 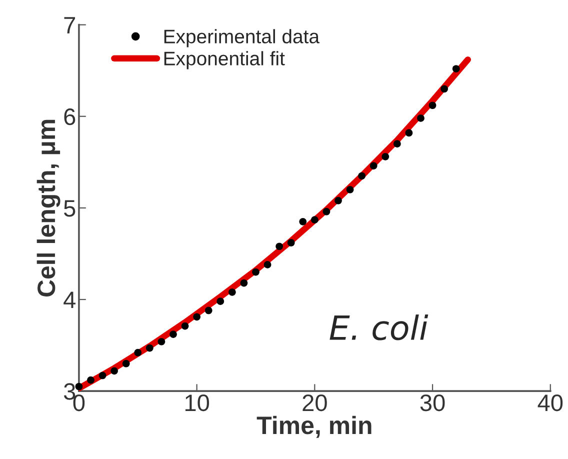 What do you see at coordinates (48, 208) in the screenshot?
I see `y-axis-title: Cell length, μm` at bounding box center [48, 208].